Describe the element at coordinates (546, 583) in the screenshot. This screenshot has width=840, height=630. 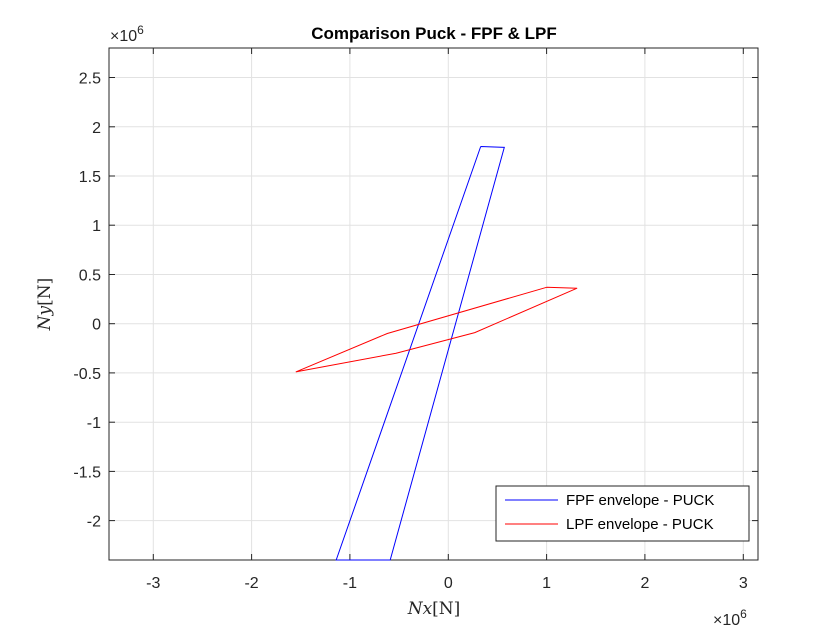
I see `x-tick-label: 1` at that location.